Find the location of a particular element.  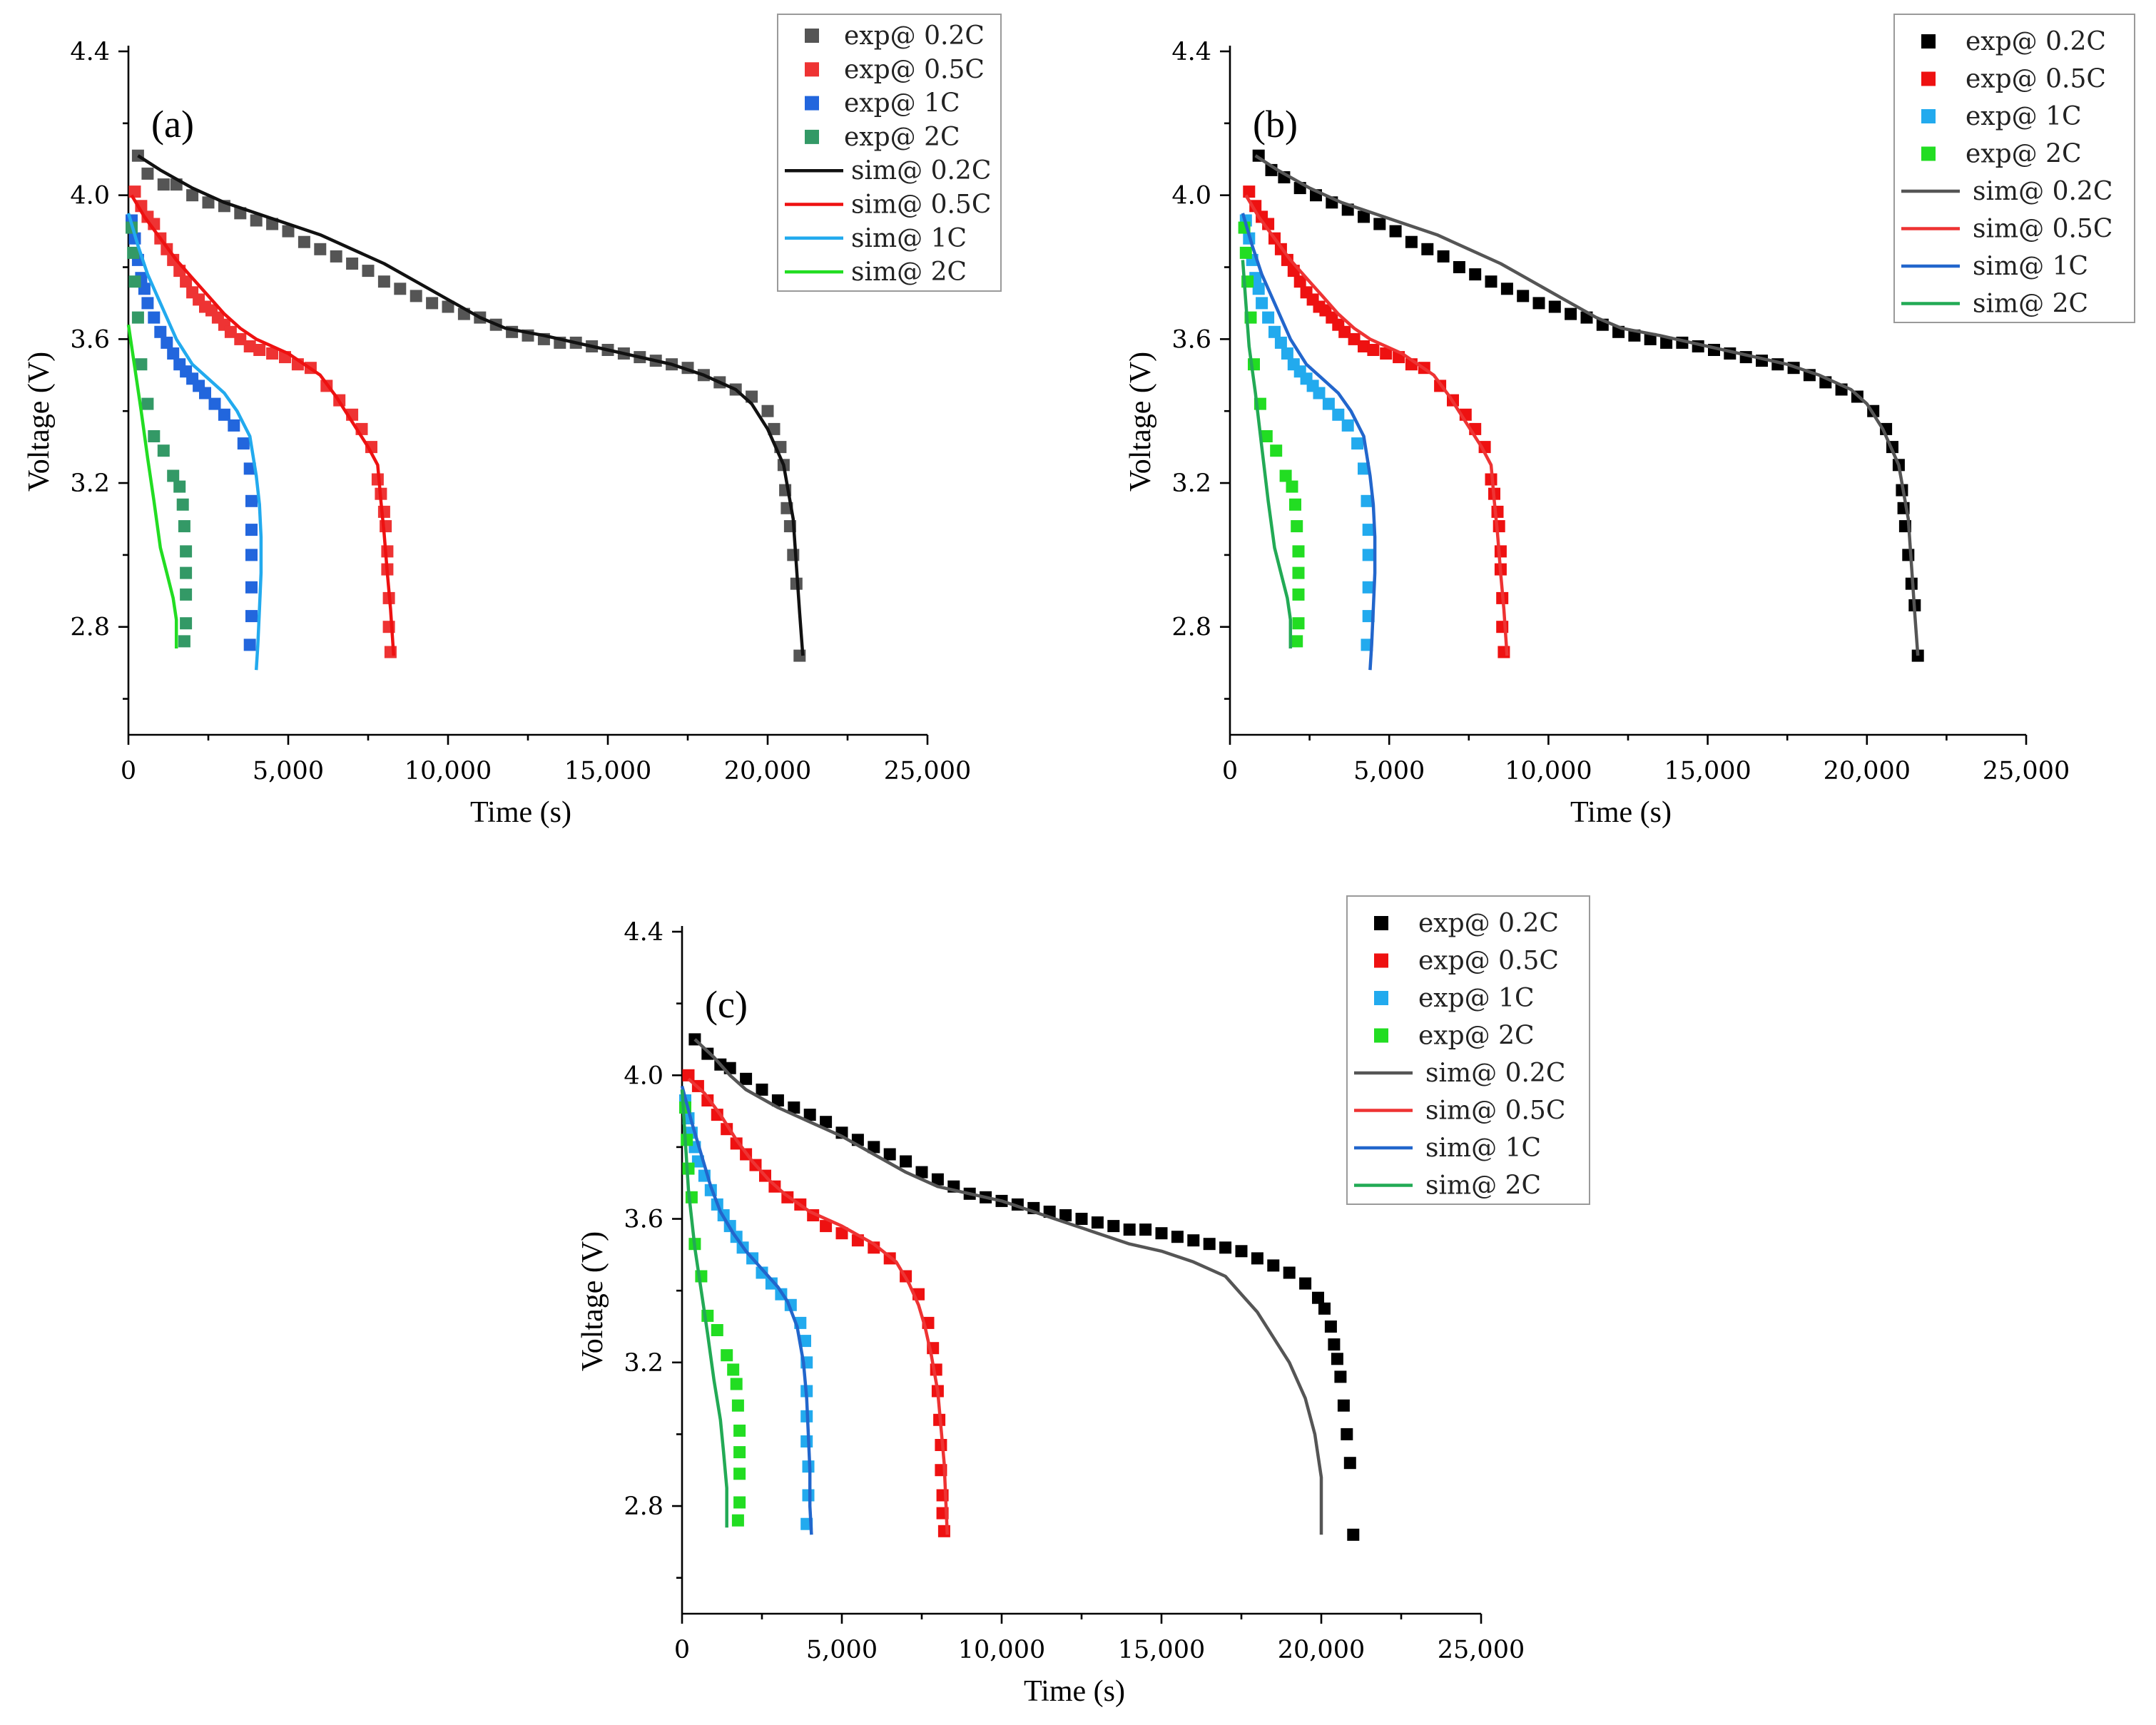

series-exp-2c is located at coordinates (159, 434).